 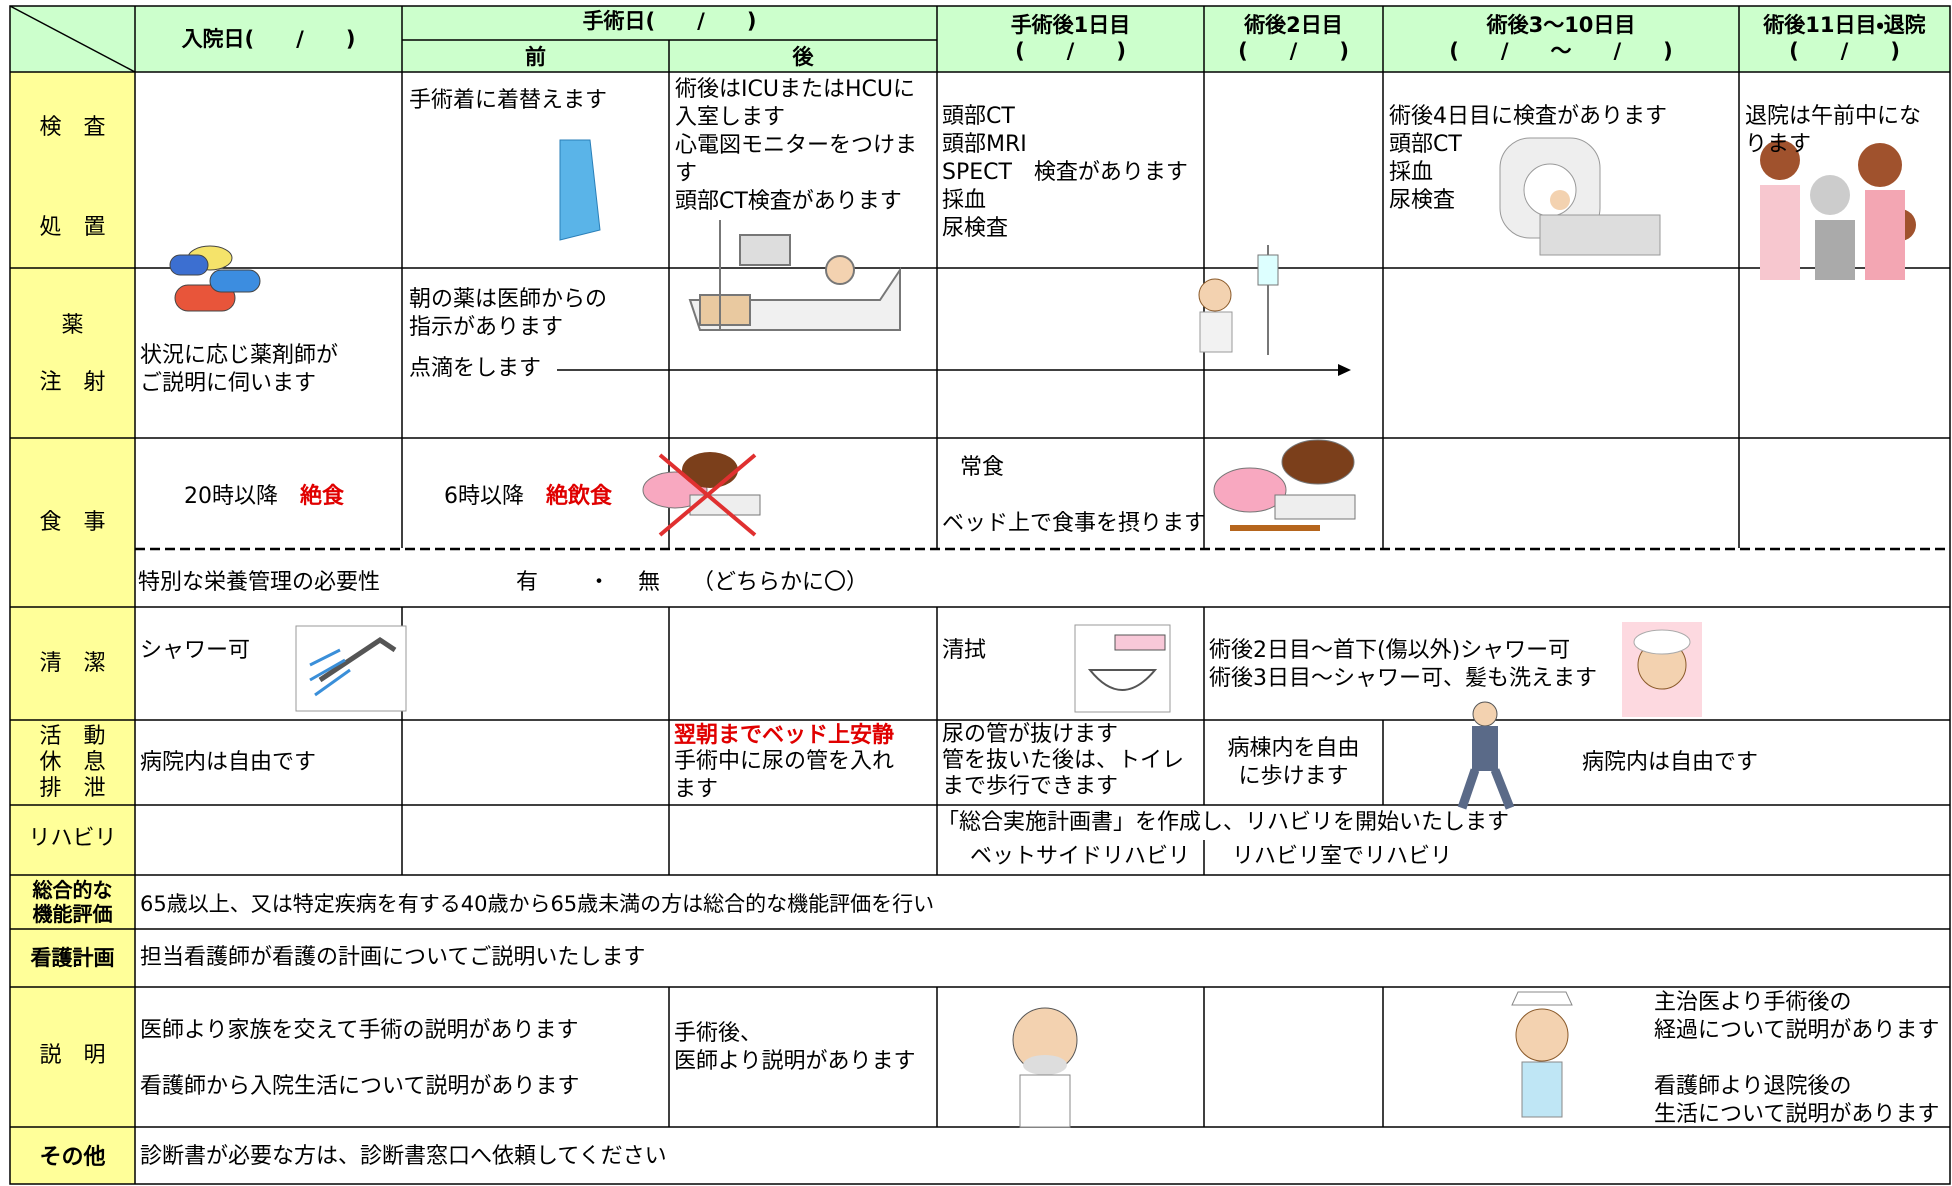 What do you see at coordinates (669, 21) in the screenshot?
I see `header-cell: 手術日( / )` at bounding box center [669, 21].